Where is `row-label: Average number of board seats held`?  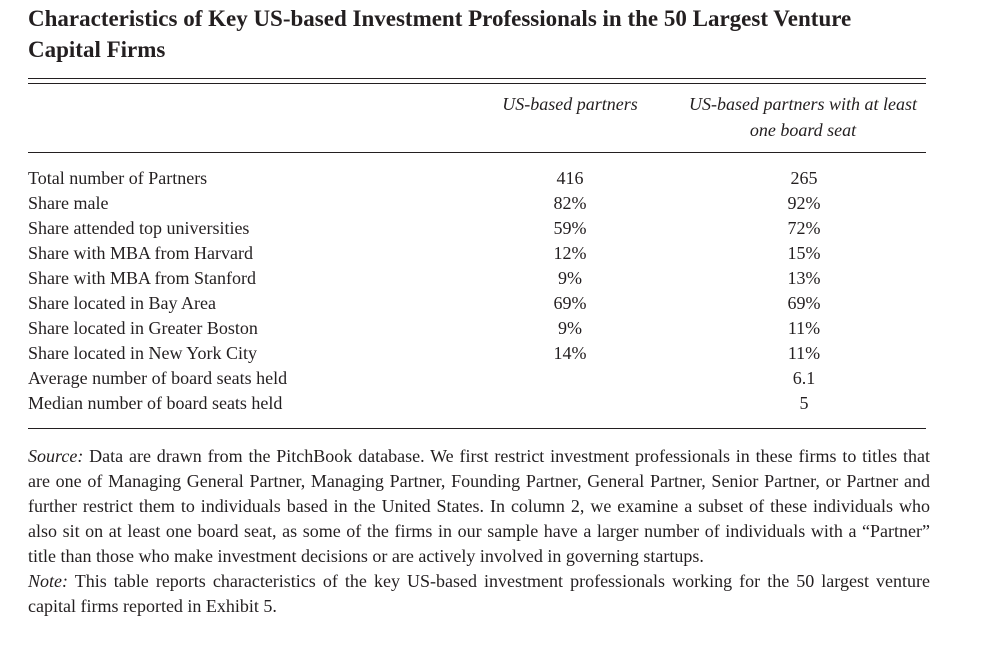
row-label: Average number of board seats held is located at coordinates (158, 378).